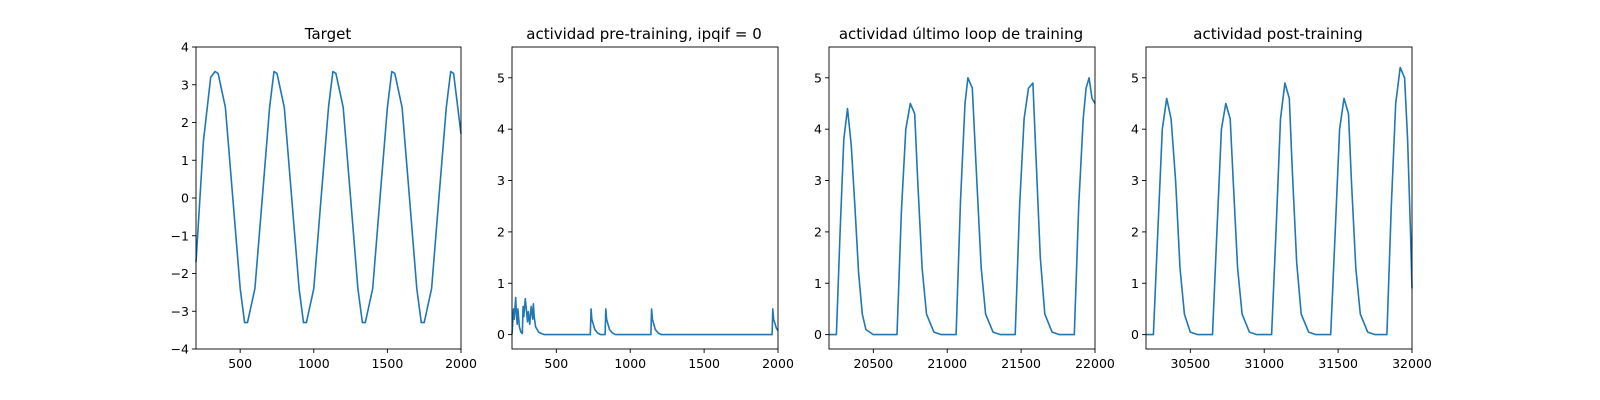  I want to click on panel-title: actividad pre-training, ipqif = 0, so click(644, 34).